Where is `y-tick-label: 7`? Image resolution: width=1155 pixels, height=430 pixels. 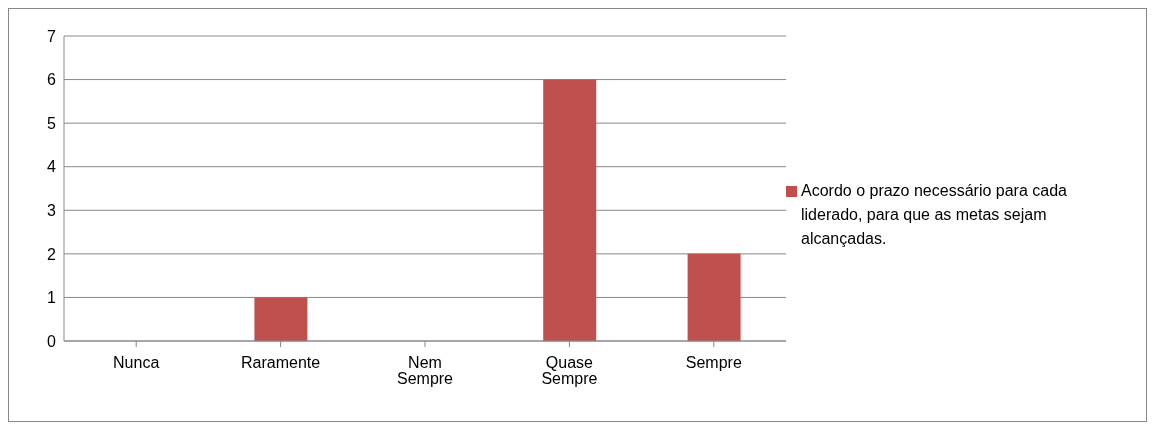 y-tick-label: 7 is located at coordinates (52, 36).